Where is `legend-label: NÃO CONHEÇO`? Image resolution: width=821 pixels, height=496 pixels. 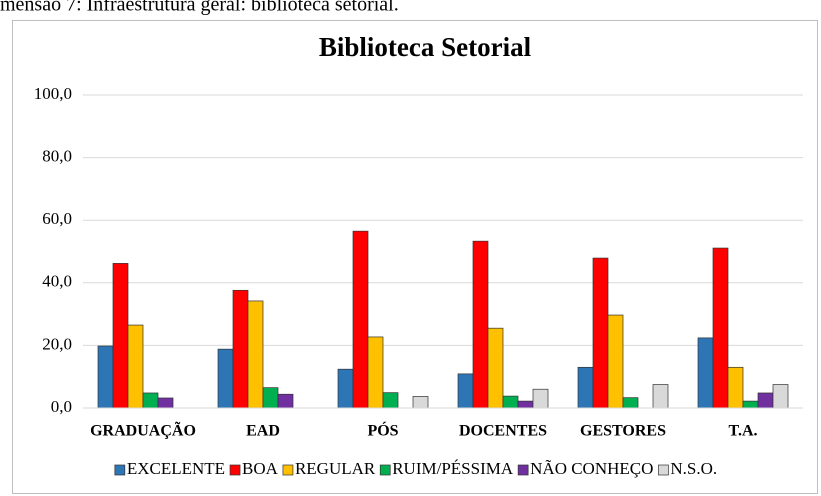 legend-label: NÃO CONHEÇO is located at coordinates (591, 468).